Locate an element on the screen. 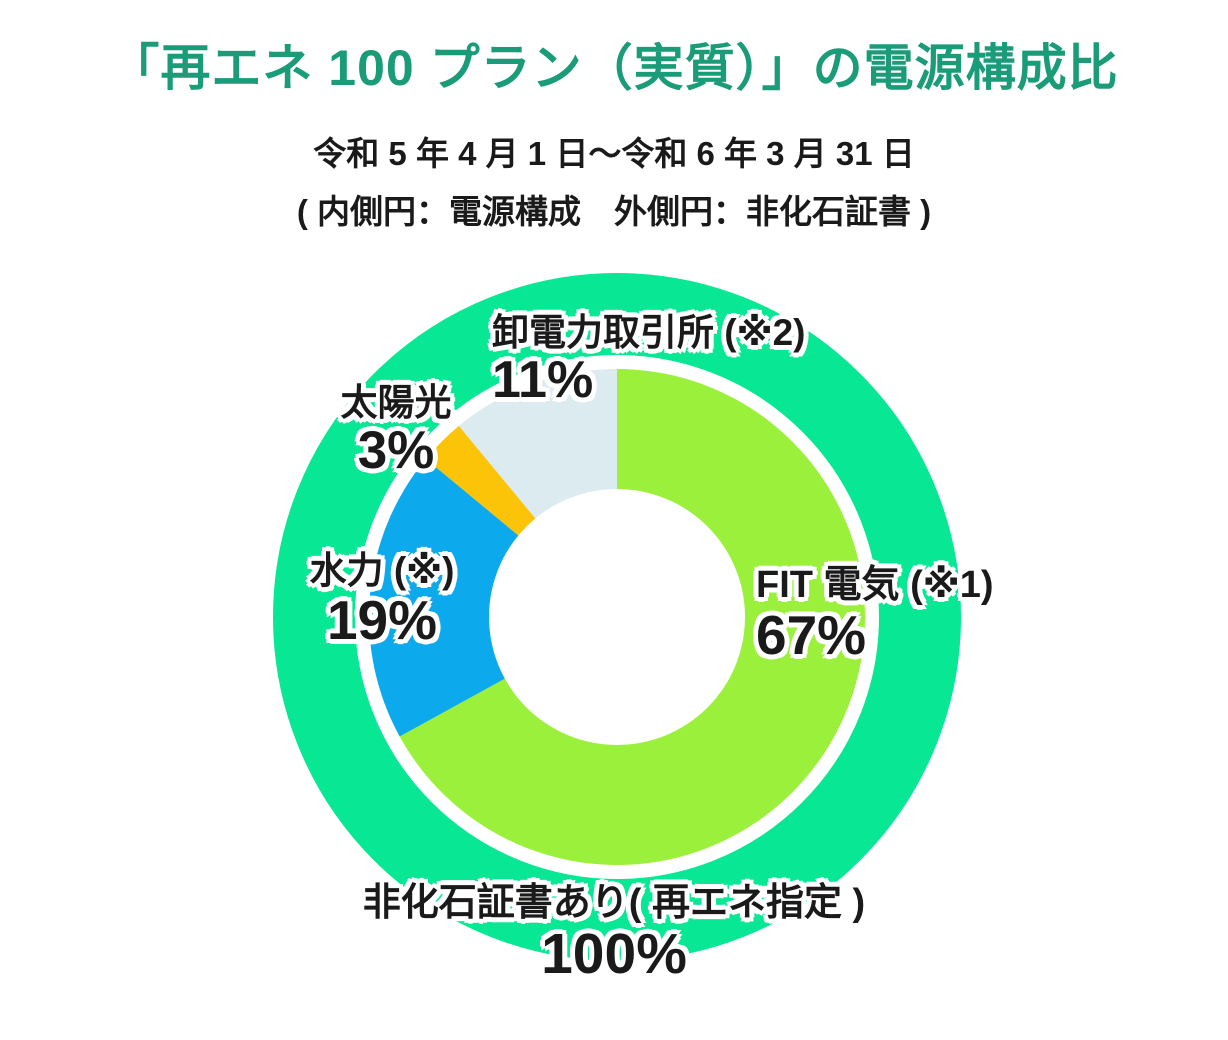 This screenshot has width=1228, height=1040. slice-name: 太陽光 is located at coordinates (396, 402).